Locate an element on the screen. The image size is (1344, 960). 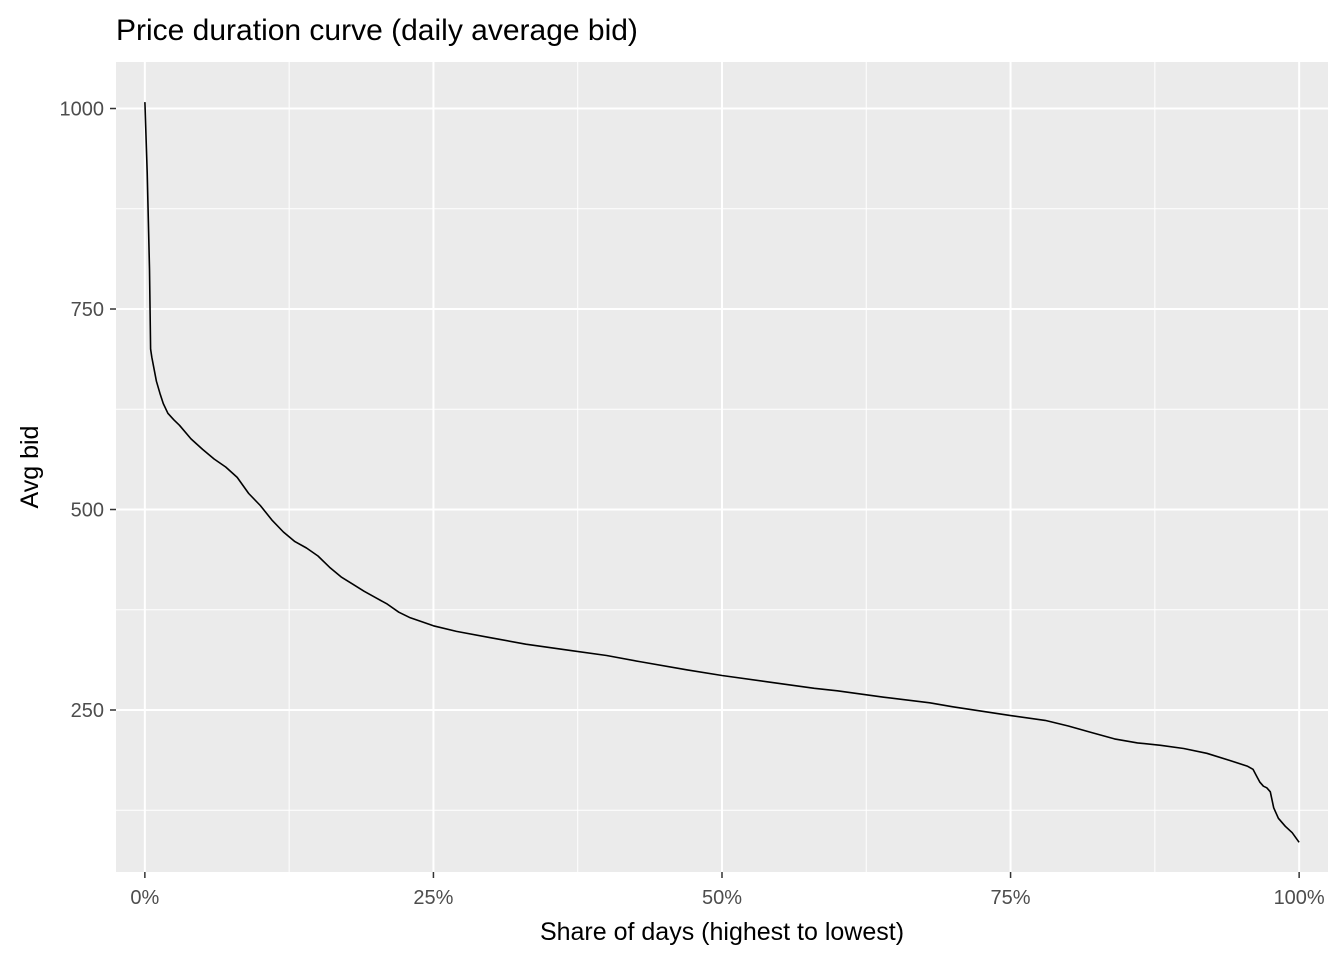
y-tick-label: 250 is located at coordinates (87, 711).